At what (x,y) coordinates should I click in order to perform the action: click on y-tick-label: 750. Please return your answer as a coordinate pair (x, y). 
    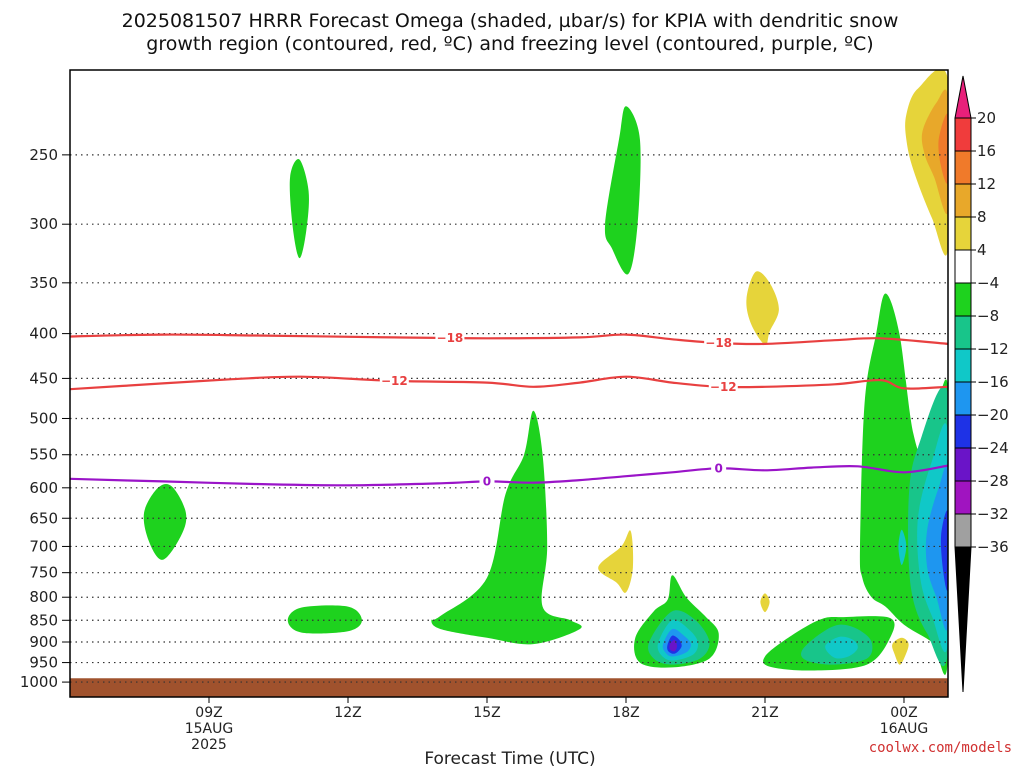
    Looking at the image, I should click on (43, 573).